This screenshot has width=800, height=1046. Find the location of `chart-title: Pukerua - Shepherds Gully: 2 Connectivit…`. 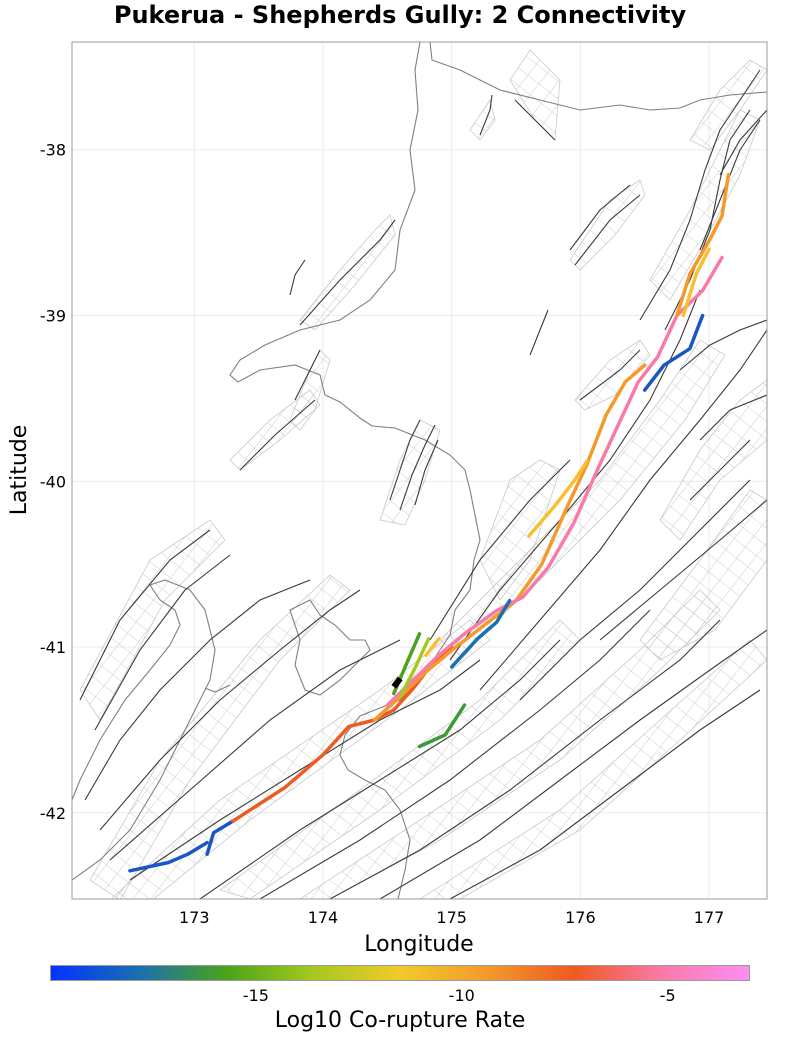

chart-title: Pukerua - Shepherds Gully: 2 Connectivit… is located at coordinates (400, 15).